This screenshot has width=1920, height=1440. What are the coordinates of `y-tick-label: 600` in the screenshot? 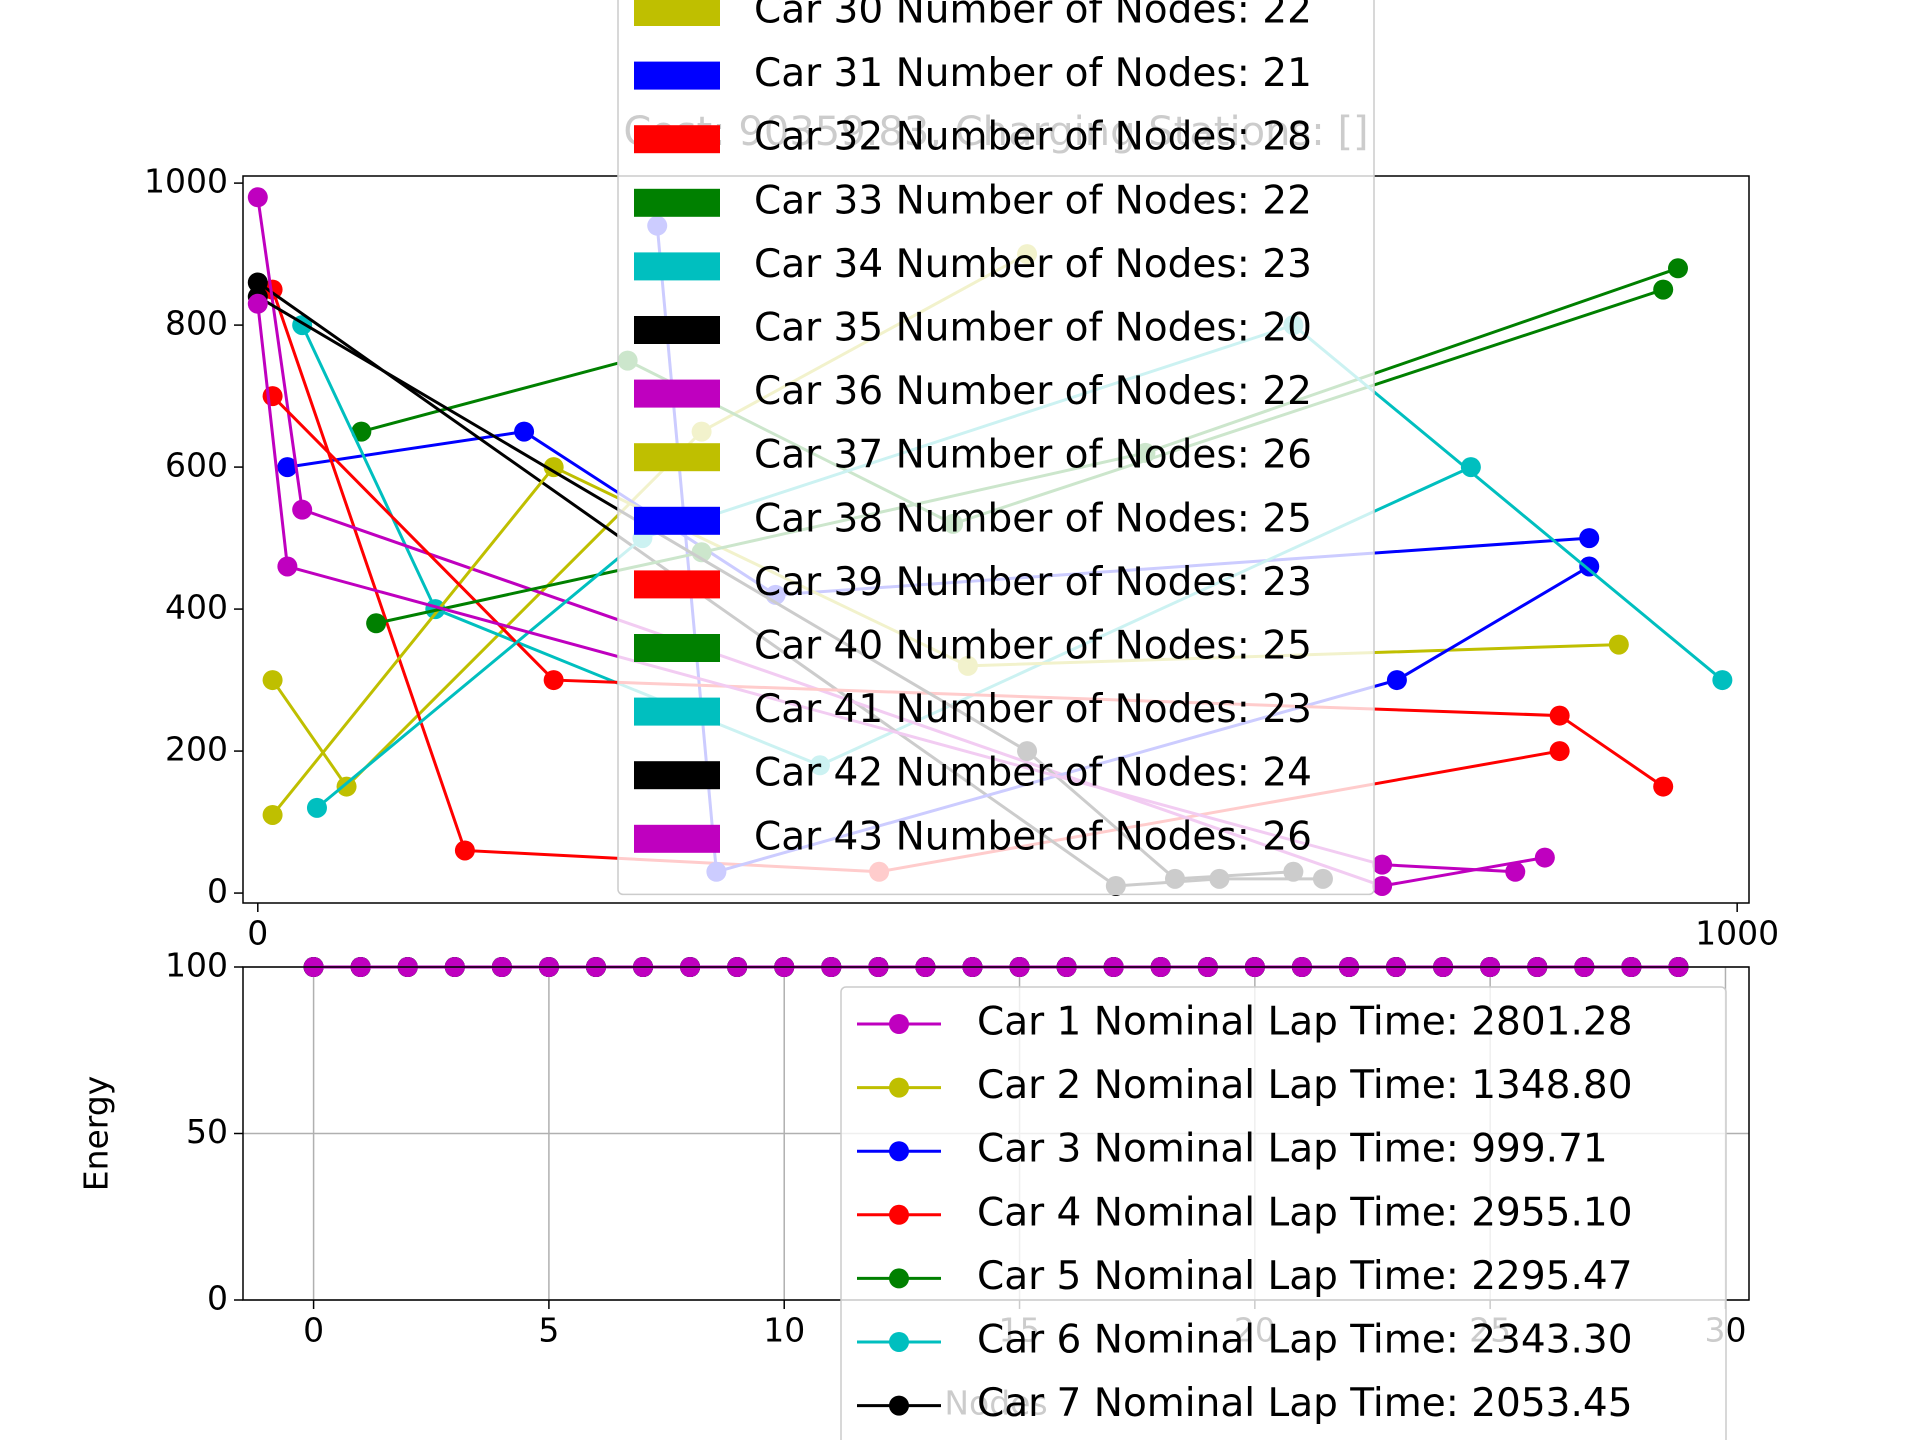 It's located at (196, 465).